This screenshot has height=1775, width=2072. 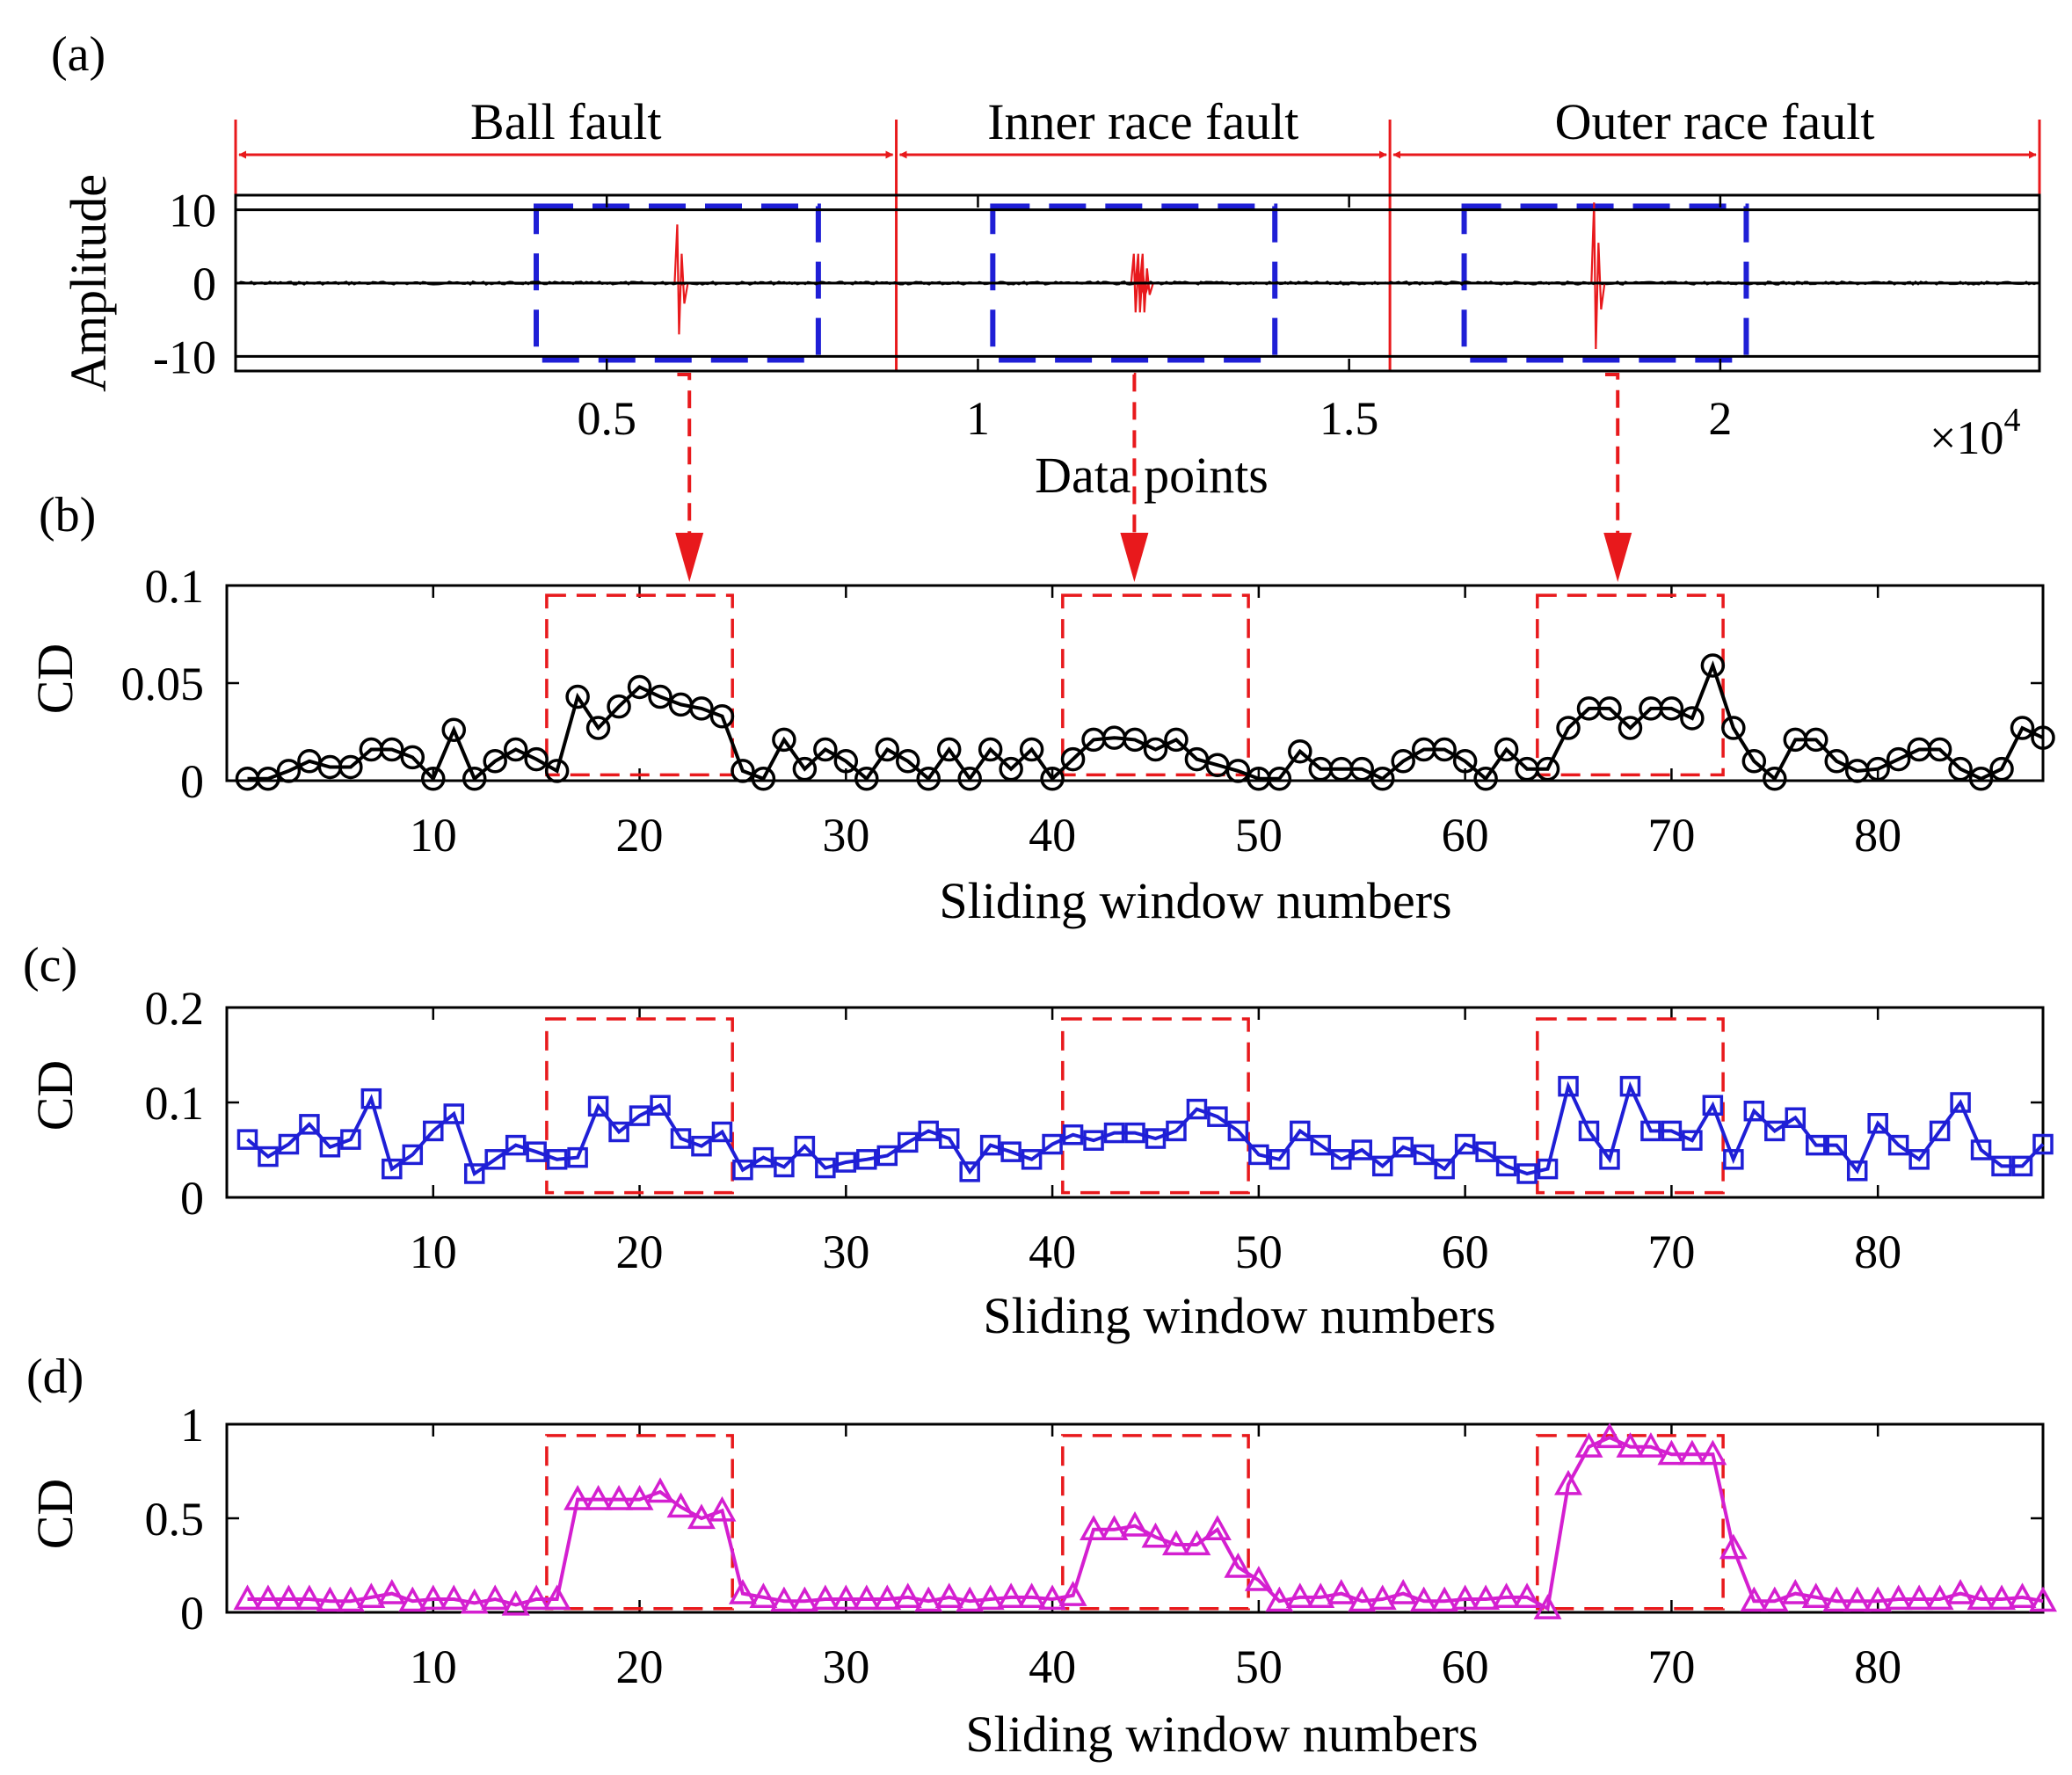 I want to click on panel-a-label: (a), so click(x=78, y=54).